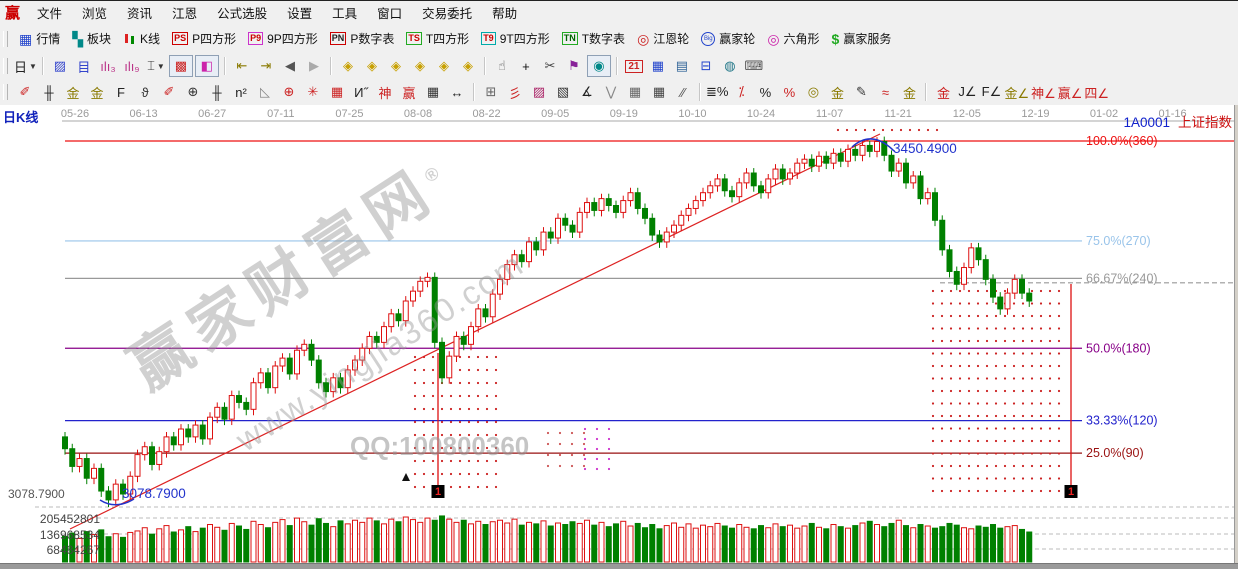  What do you see at coordinates (659, 92) in the screenshot?
I see `grid-dot2-button: ▦` at bounding box center [659, 92].